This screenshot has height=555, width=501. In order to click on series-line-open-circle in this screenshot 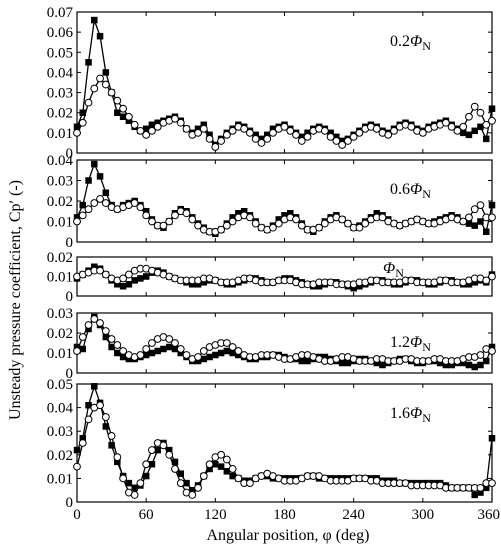, I will do `click(284, 113)`.